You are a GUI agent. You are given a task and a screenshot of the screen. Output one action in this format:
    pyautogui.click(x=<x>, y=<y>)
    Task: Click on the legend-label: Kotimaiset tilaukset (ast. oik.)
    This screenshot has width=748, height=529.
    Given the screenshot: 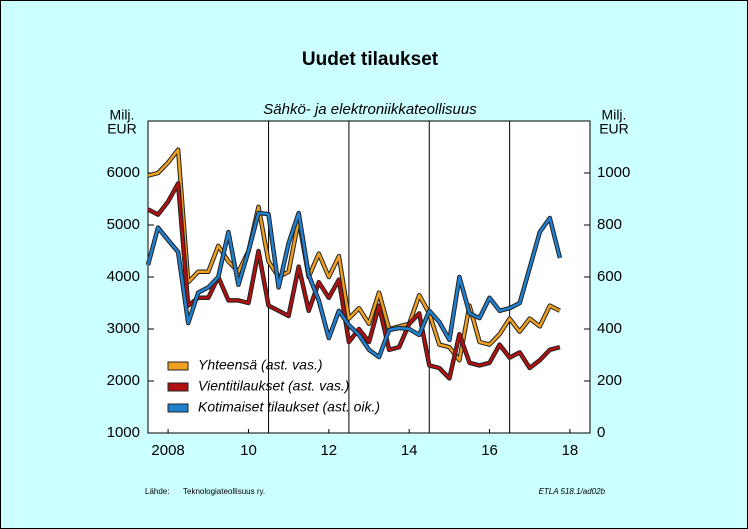 What is the action you would take?
    pyautogui.click(x=289, y=407)
    